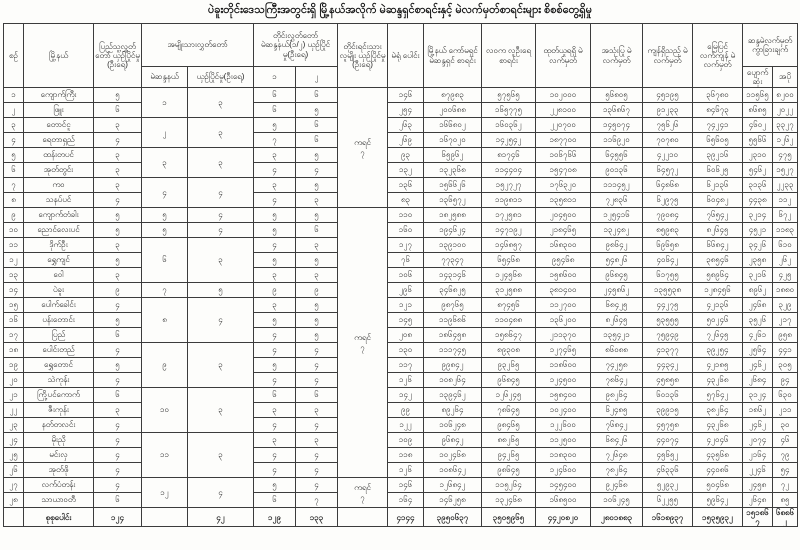 Image resolution: width=800 pixels, height=550 pixels. Describe the element at coordinates (785, 425) in the screenshot. I see `cell-diff-extra: ၃၀` at that location.